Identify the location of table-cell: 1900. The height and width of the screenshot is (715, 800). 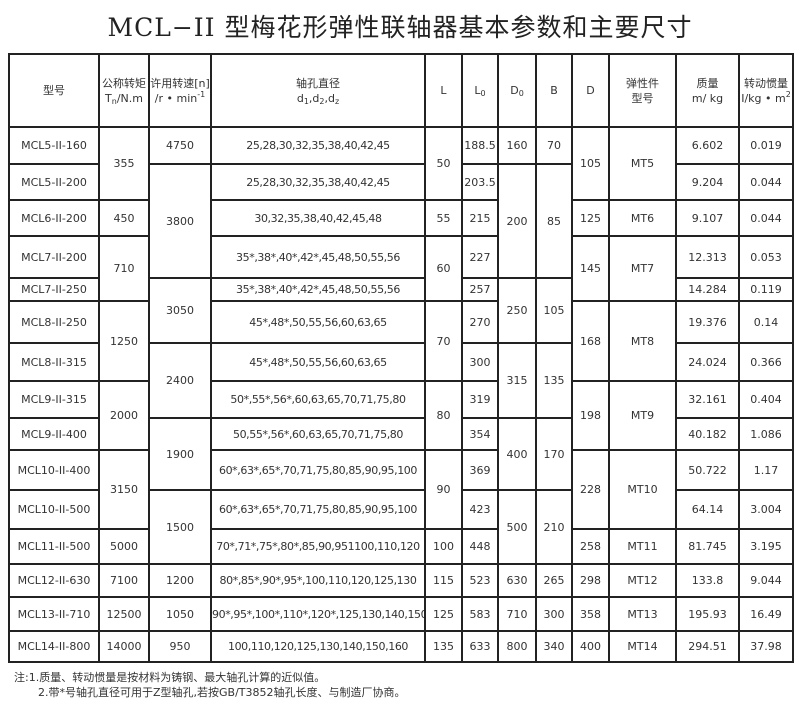
(180, 454).